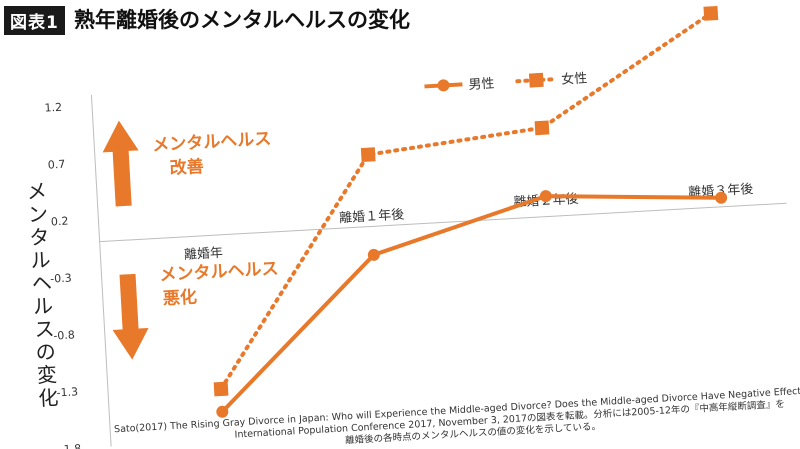 The width and height of the screenshot is (800, 449). I want to click on x-category-label: 離婚年, so click(204, 254).